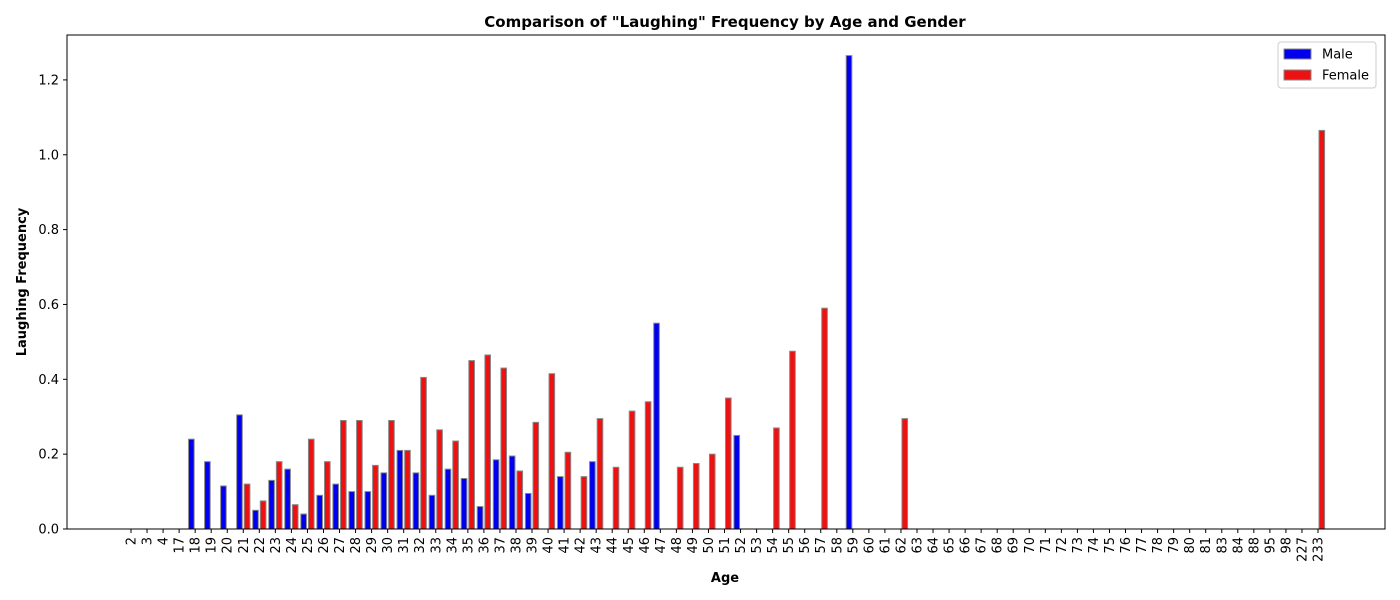 The height and width of the screenshot is (600, 1400). What do you see at coordinates (404, 545) in the screenshot?
I see `x-tick-label: 31` at bounding box center [404, 545].